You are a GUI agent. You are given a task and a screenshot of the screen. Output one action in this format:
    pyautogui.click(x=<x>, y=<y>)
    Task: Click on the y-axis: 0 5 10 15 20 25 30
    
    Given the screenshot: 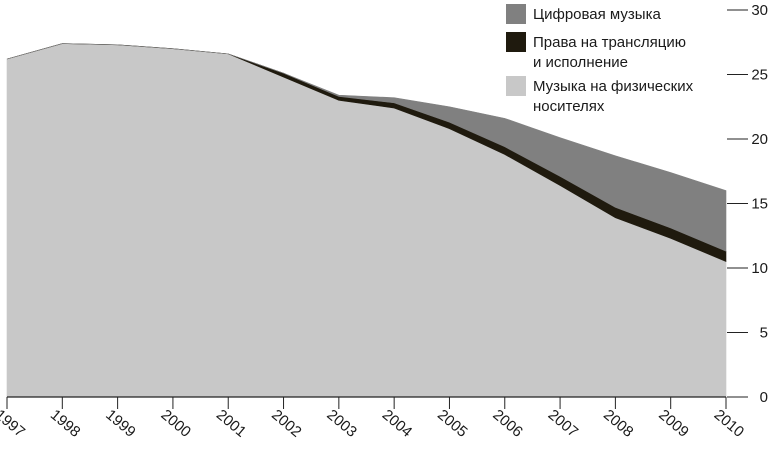 What is the action you would take?
    pyautogui.click(x=747, y=204)
    